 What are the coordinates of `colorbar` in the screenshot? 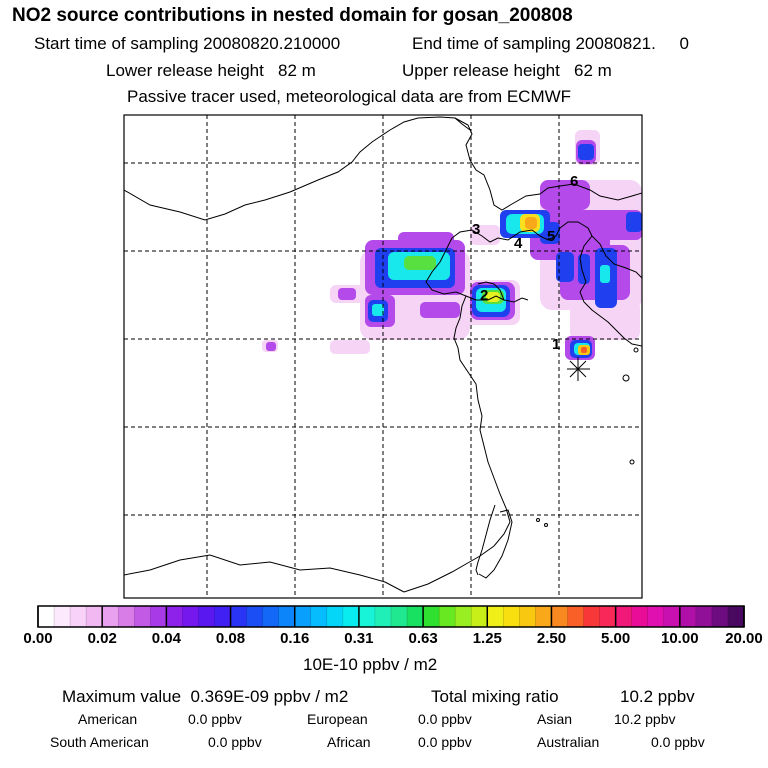 It's located at (391, 616).